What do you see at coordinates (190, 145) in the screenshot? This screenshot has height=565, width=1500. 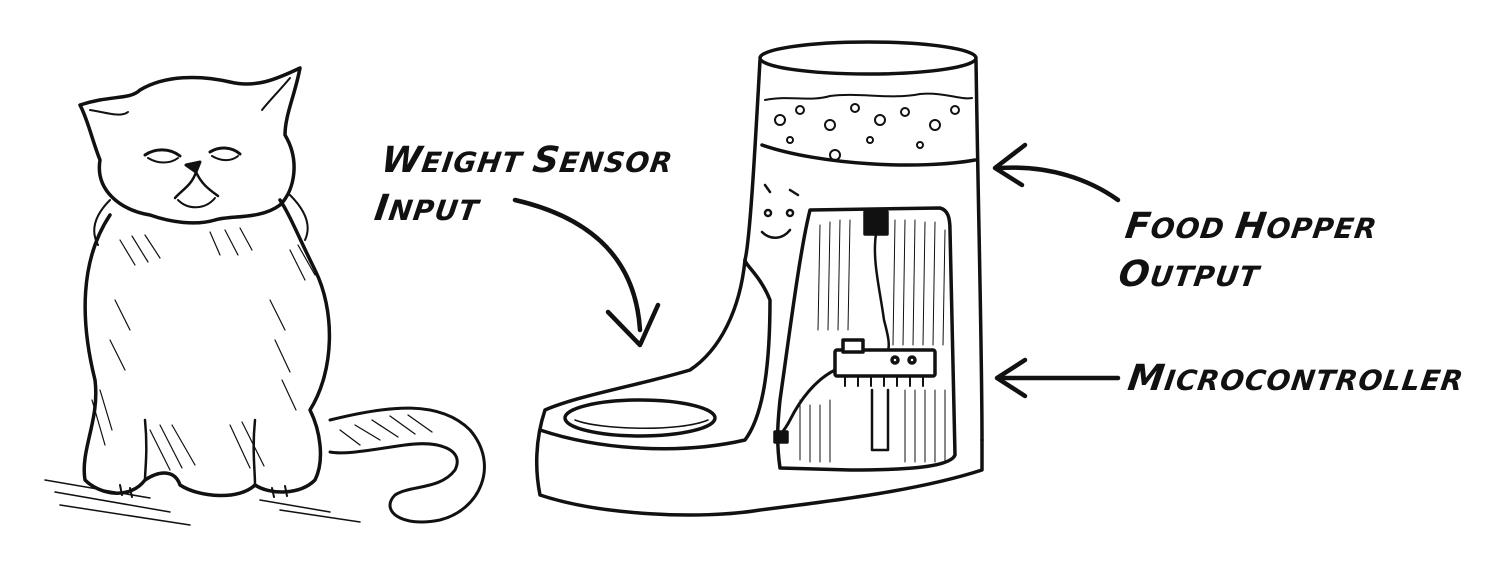 I see `cat-head` at bounding box center [190, 145].